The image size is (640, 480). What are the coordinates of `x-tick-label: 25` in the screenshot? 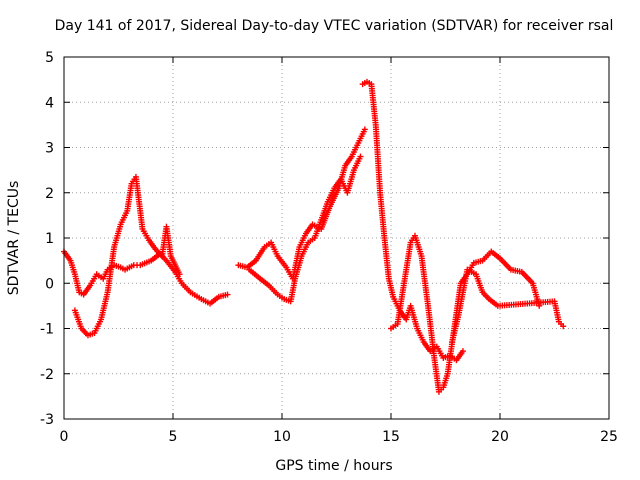 It's located at (609, 437).